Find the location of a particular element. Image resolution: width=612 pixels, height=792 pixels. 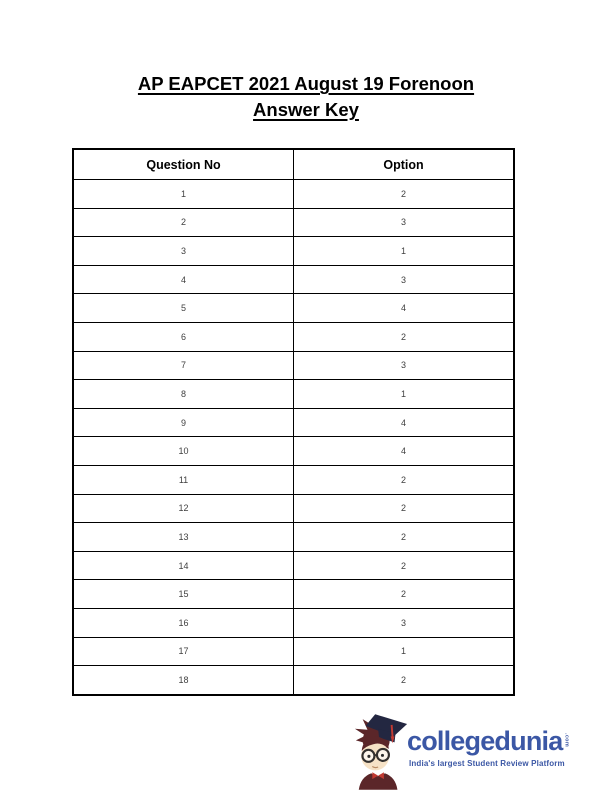

question-no-cell: 14 is located at coordinates (183, 565).